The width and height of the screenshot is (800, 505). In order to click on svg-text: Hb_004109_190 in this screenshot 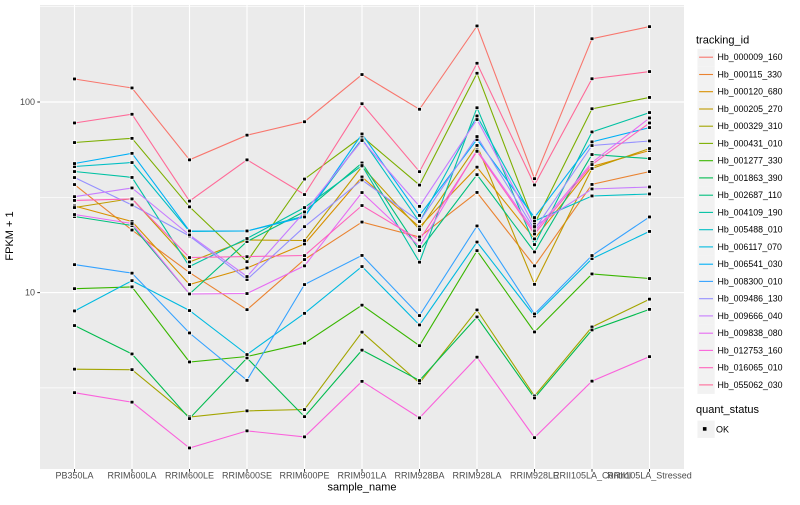, I will do `click(750, 212)`.